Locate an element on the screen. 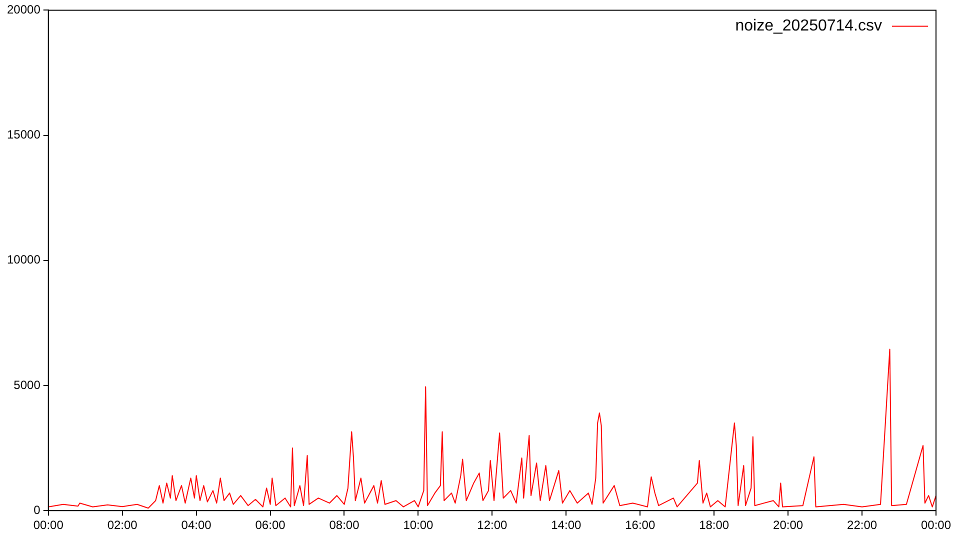  y-tick-label: 0 is located at coordinates (37, 509).